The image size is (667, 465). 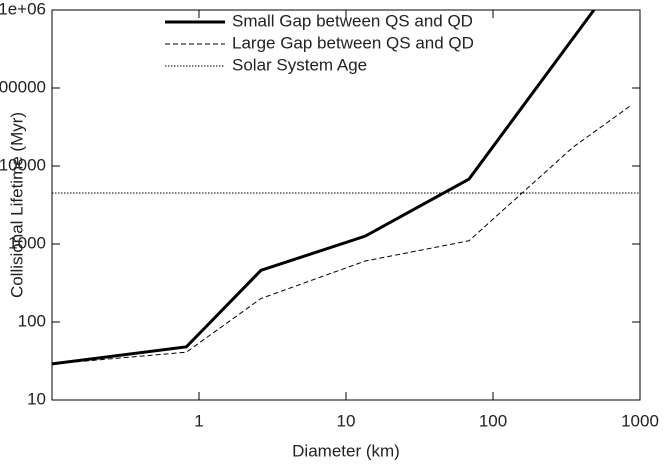 What do you see at coordinates (36, 398) in the screenshot?
I see `y-tick-label: 10` at bounding box center [36, 398].